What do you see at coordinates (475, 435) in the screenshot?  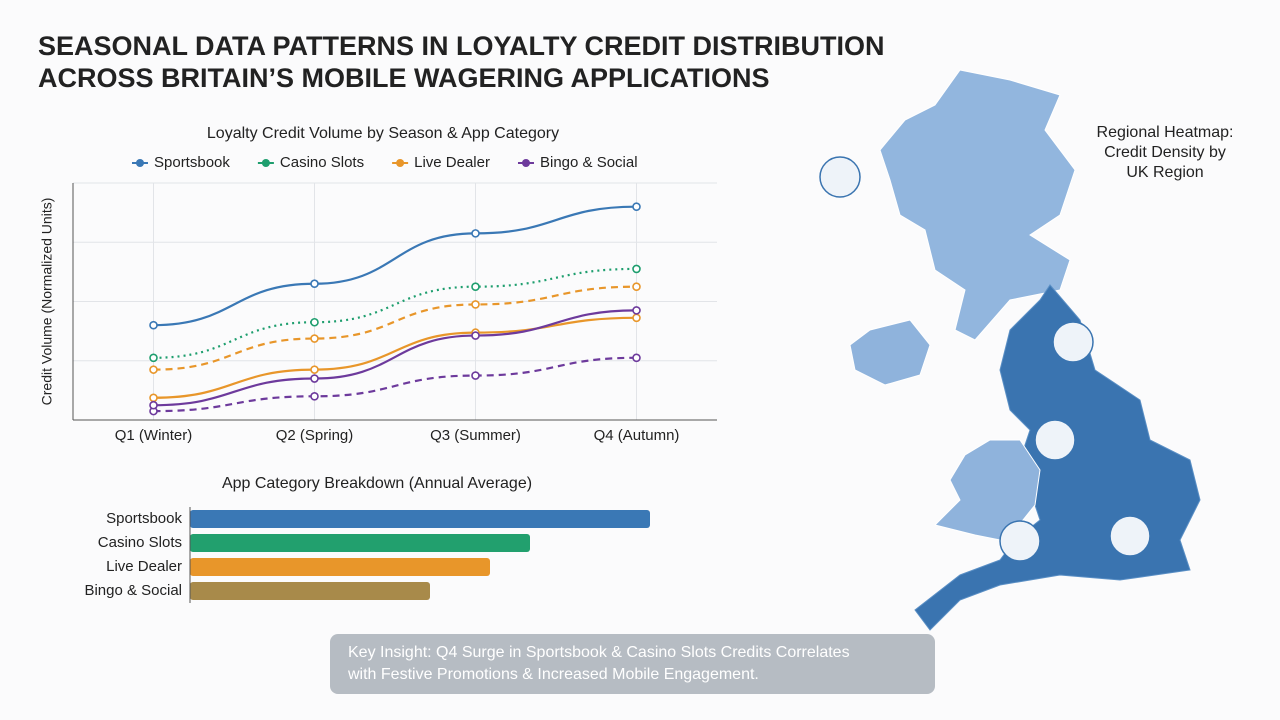 I see `x-tick-label: Q3 (Summer)` at bounding box center [475, 435].